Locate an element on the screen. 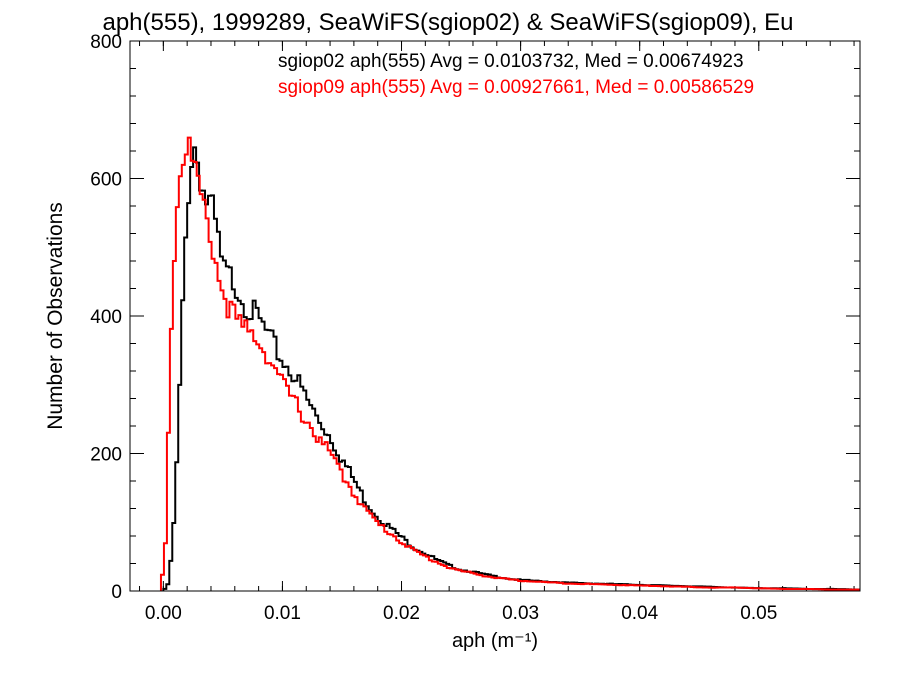 This screenshot has height=675, width=900. x-tick-label: 0.03 is located at coordinates (520, 613).